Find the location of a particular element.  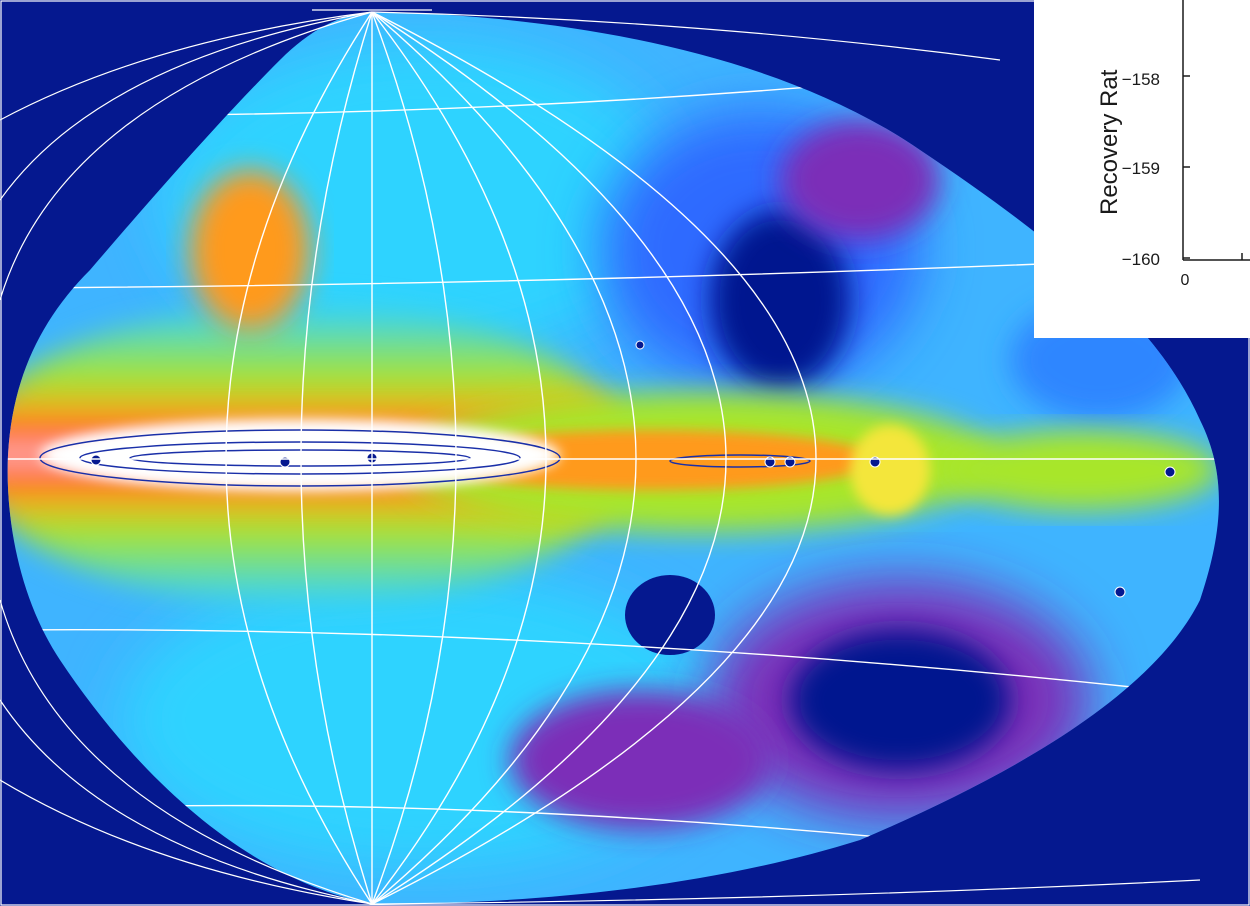

inset-y-axis-label: Recovery Rat is located at coordinates (1109, 142).